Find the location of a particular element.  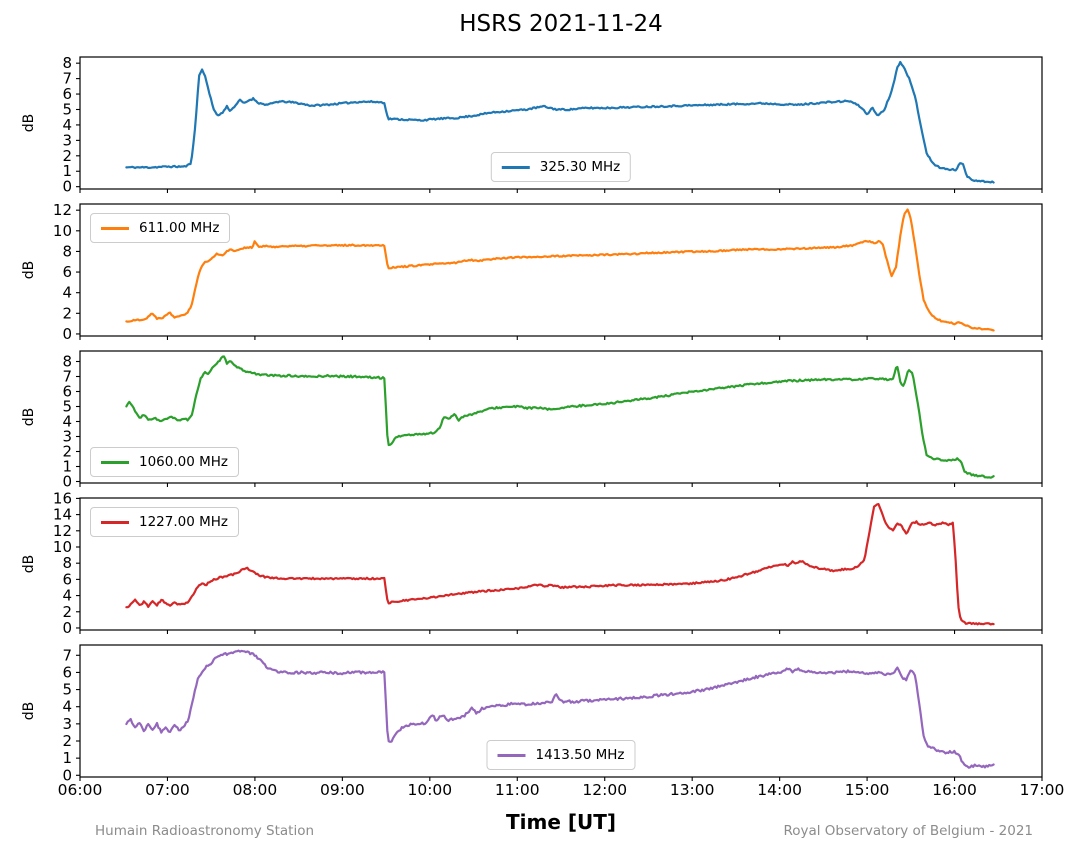

x-tick-1500: 15:00 is located at coordinates (867, 790).